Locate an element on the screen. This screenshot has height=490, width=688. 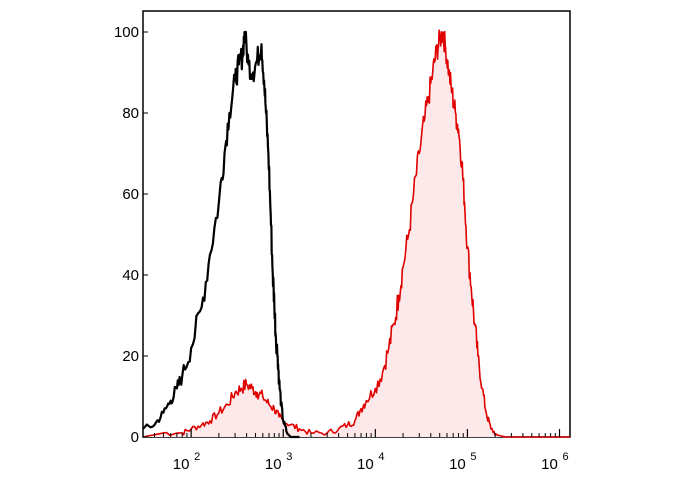
y-tick-label: 40 is located at coordinates (130, 275).